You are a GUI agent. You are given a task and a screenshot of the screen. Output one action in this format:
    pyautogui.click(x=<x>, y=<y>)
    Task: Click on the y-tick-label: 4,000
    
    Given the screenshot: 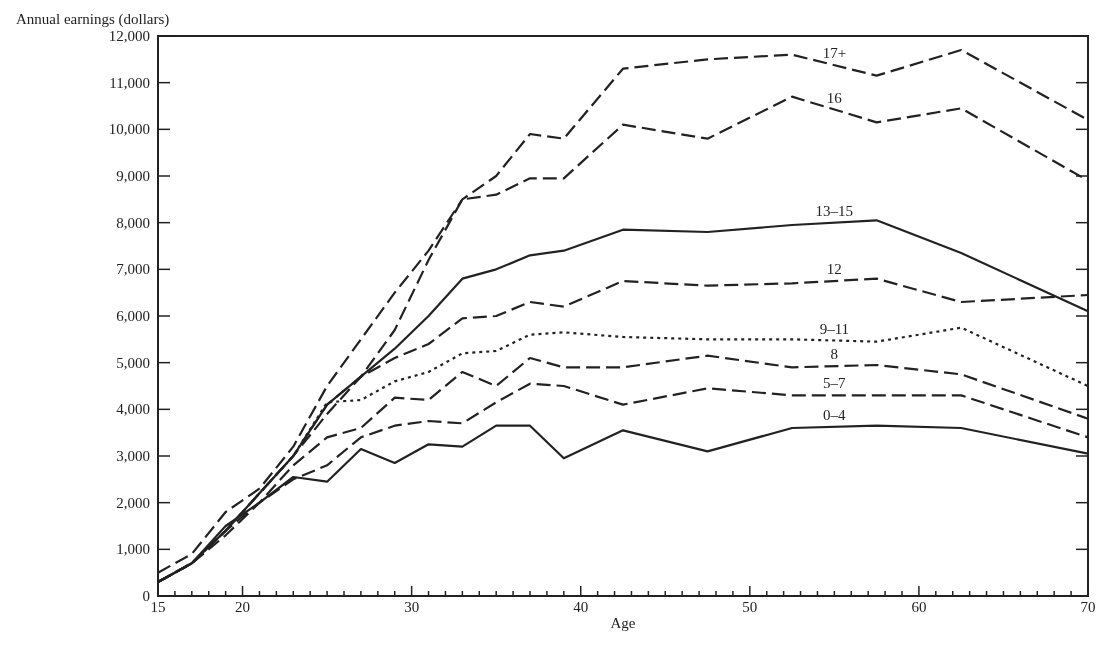 What is the action you would take?
    pyautogui.click(x=133, y=409)
    